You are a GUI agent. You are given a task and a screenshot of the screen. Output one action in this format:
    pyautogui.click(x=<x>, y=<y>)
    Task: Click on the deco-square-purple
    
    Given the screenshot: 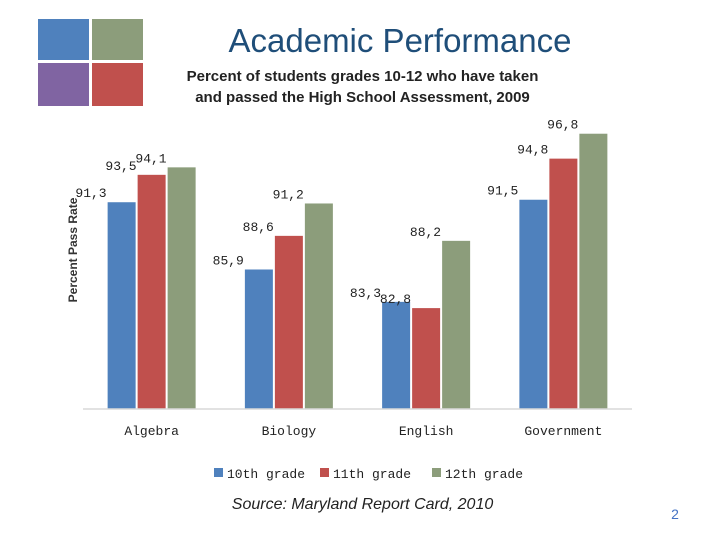 What is the action you would take?
    pyautogui.click(x=63, y=84)
    